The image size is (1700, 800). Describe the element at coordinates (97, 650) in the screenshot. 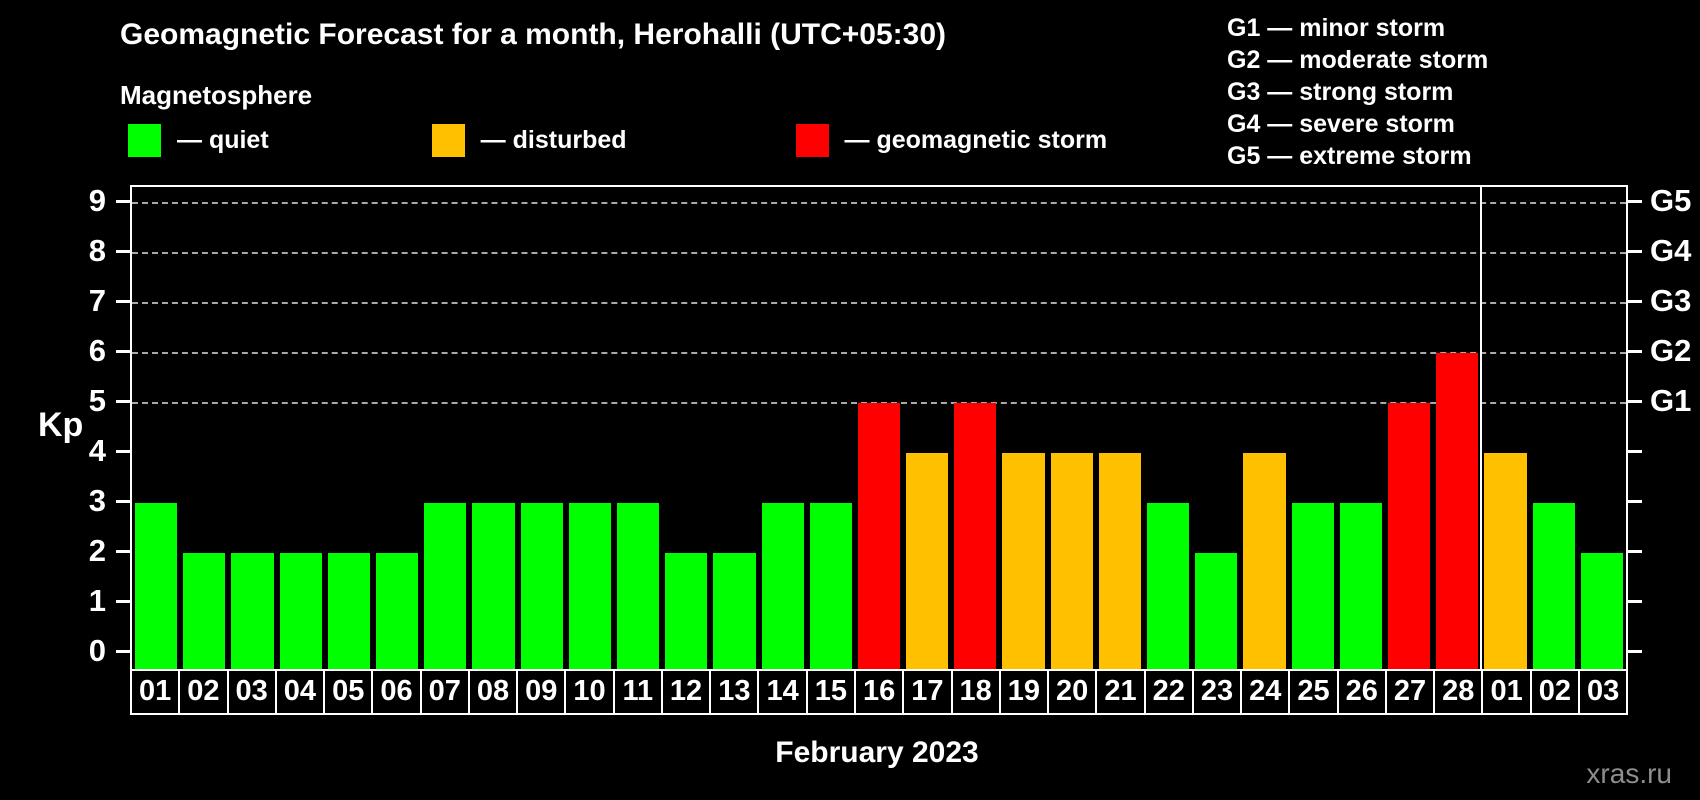

I see `y-axis-tick-label: 0` at that location.